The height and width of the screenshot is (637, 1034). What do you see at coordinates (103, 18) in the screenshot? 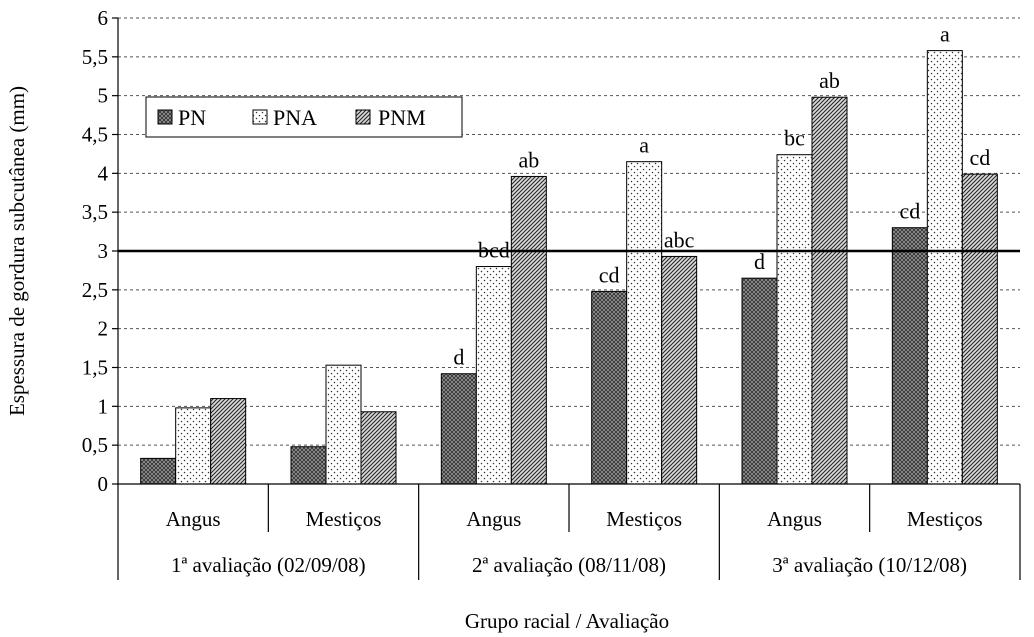
I see `y-tick-label: 6` at bounding box center [103, 18].